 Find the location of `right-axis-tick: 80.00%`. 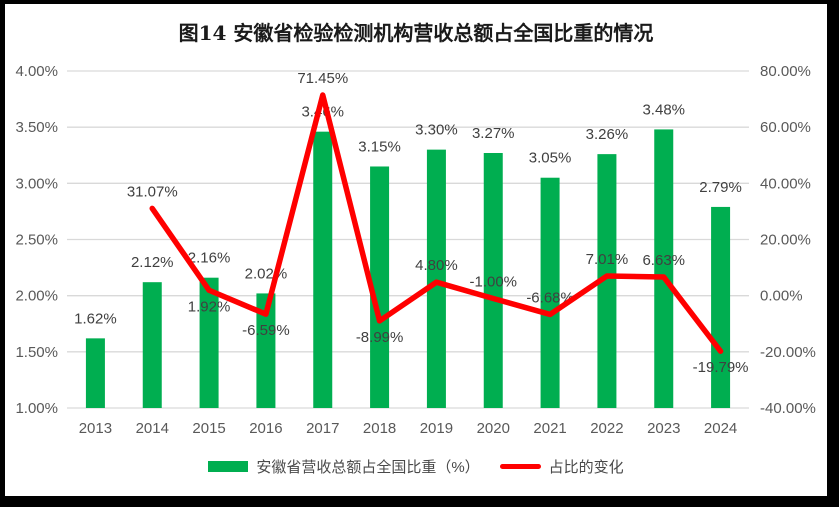

right-axis-tick: 80.00% is located at coordinates (785, 71).